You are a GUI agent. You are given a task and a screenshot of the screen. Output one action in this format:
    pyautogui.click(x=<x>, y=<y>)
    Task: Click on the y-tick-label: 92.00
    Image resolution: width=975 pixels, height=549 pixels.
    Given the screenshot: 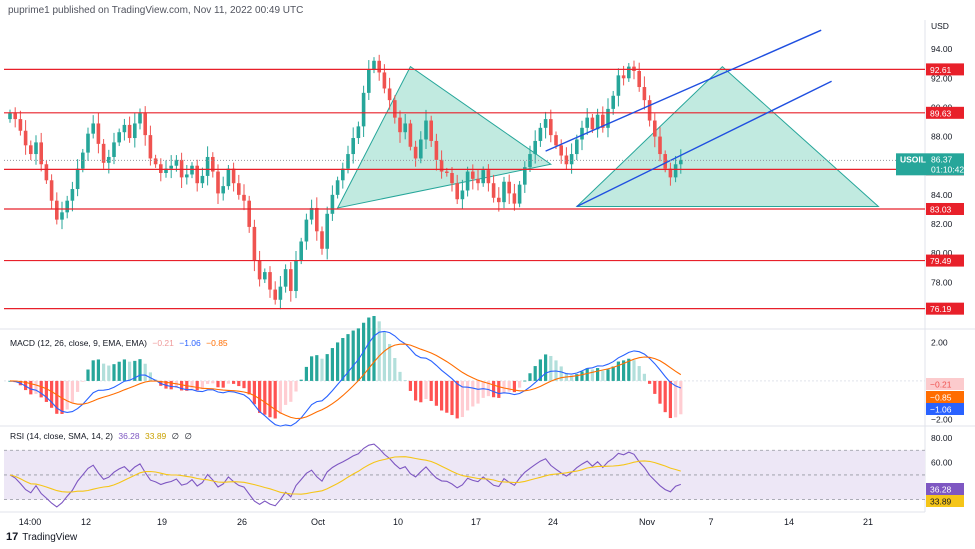 What is the action you would take?
    pyautogui.click(x=942, y=78)
    